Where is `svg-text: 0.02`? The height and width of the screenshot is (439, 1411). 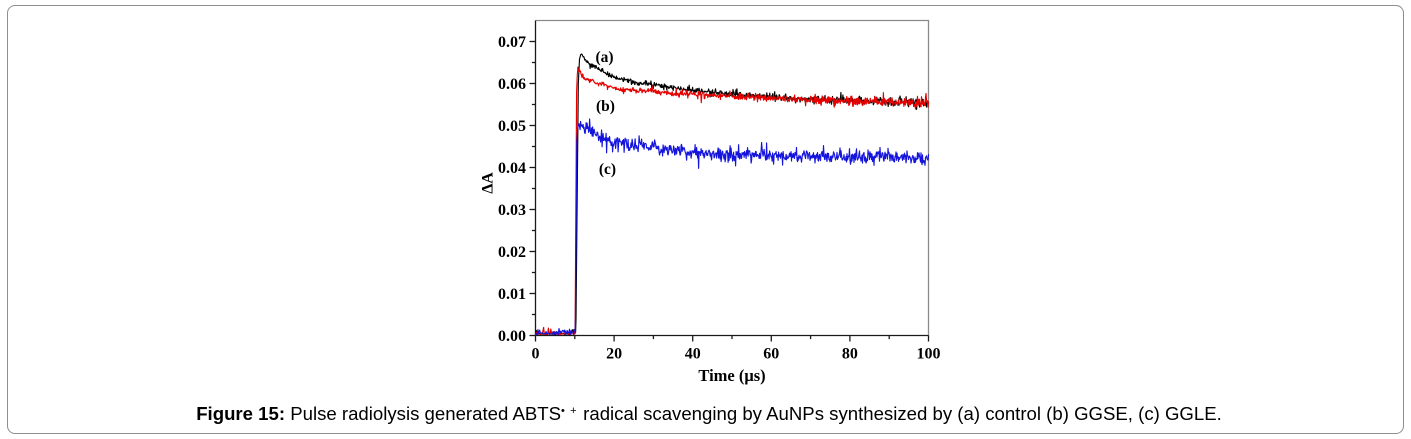 svg-text: 0.02 is located at coordinates (512, 252).